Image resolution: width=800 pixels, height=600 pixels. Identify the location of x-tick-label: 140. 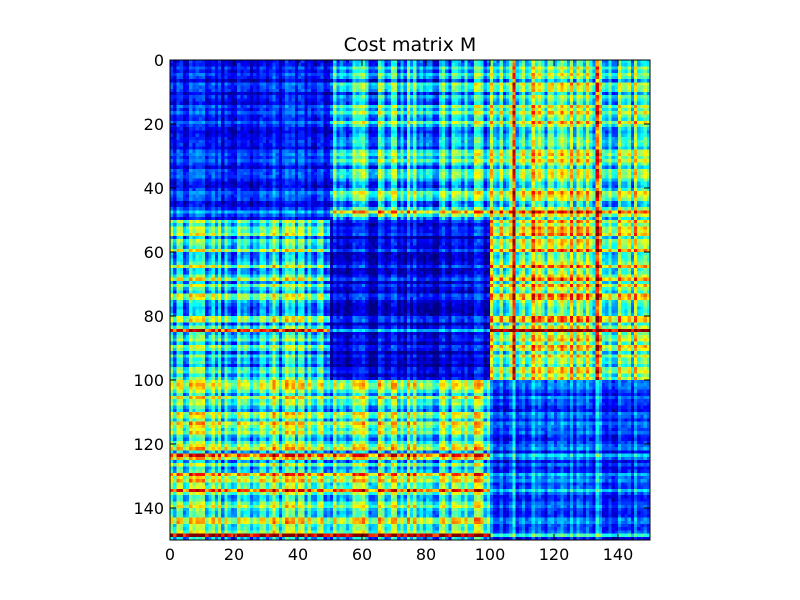
(618, 554).